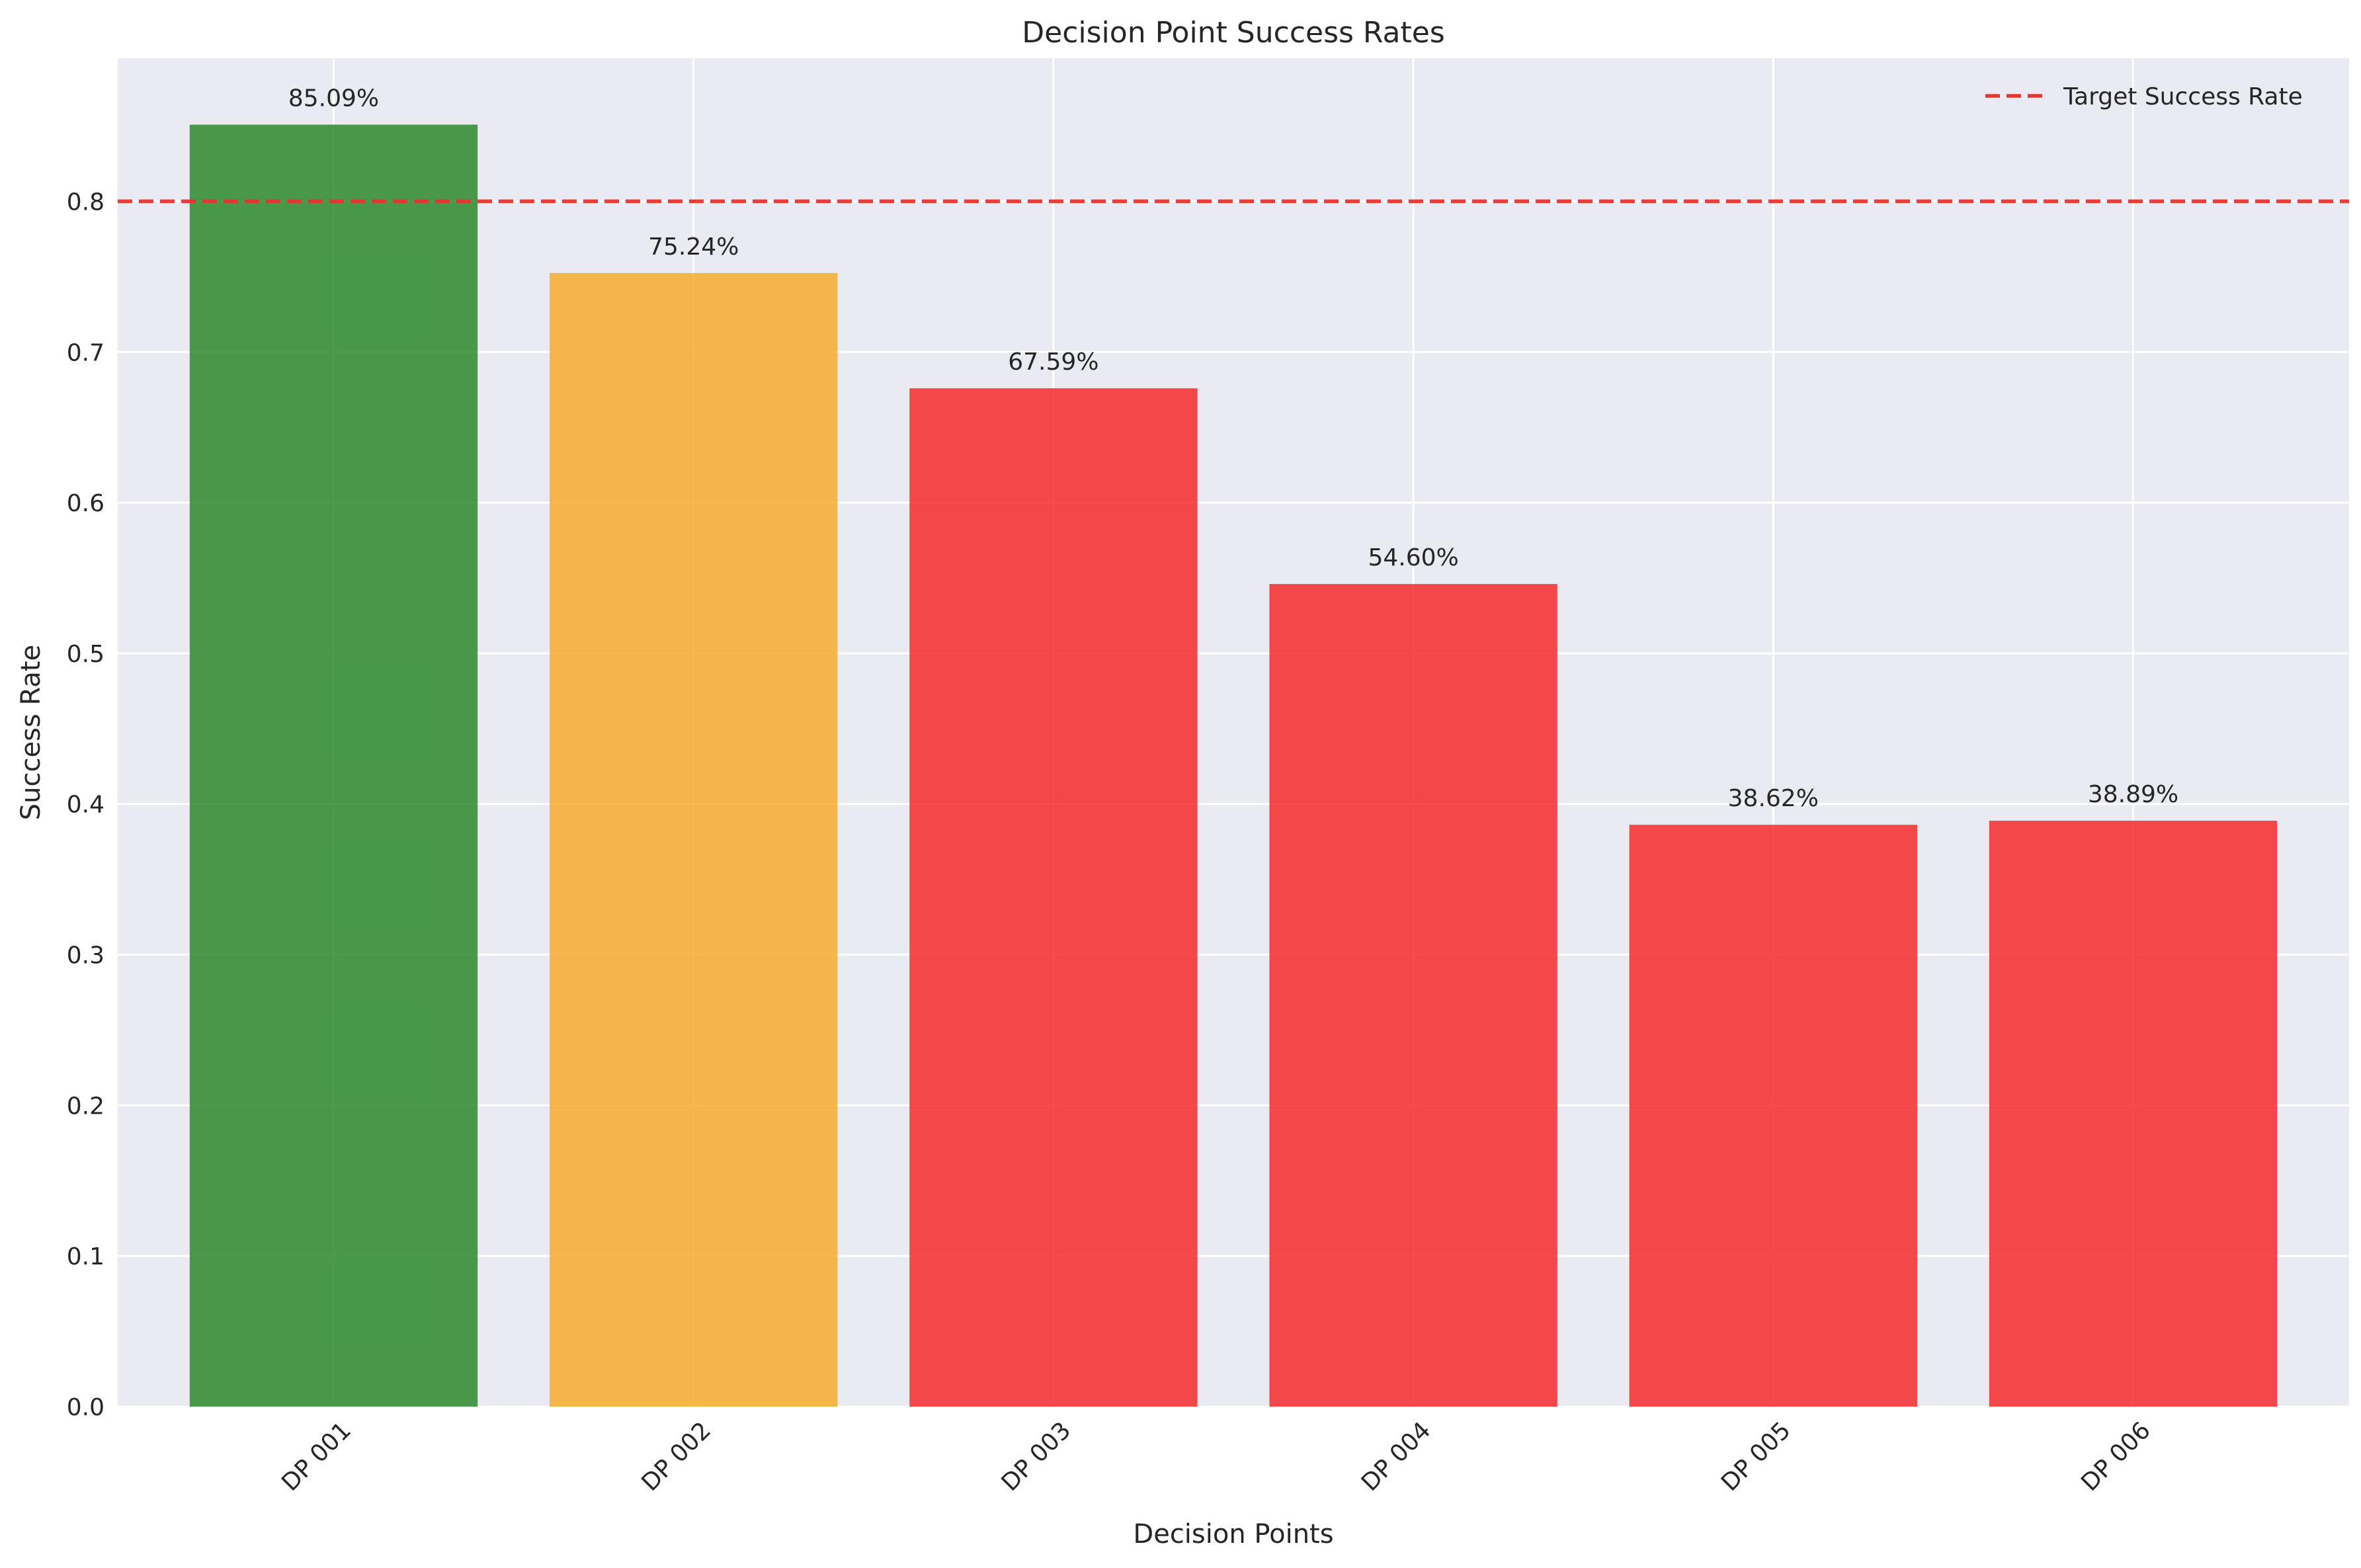 This screenshot has width=2361, height=1568. What do you see at coordinates (1413, 557) in the screenshot?
I see `data-label: 54.60%` at bounding box center [1413, 557].